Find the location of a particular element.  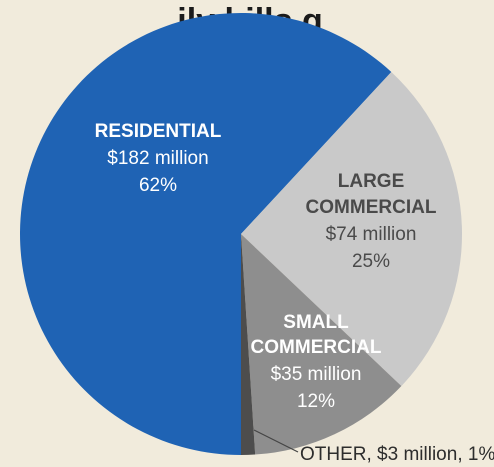

large-commercial-name-label-line1: LARGE is located at coordinates (371, 181).